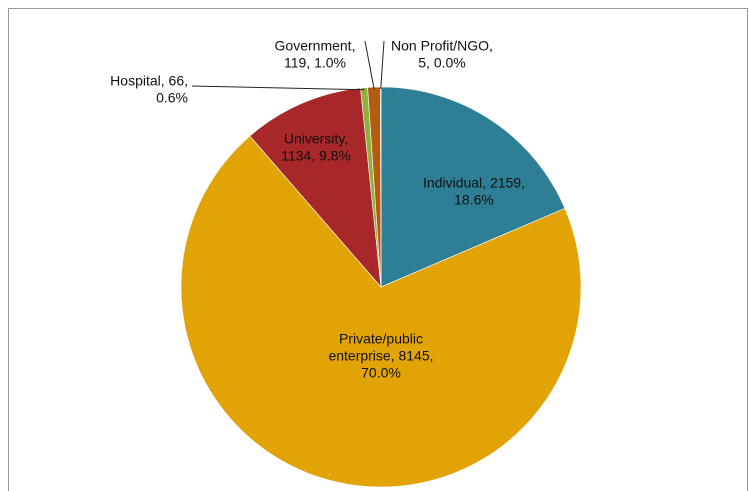 The height and width of the screenshot is (491, 749). I want to click on data-label: 5, 0.0%, so click(441, 63).